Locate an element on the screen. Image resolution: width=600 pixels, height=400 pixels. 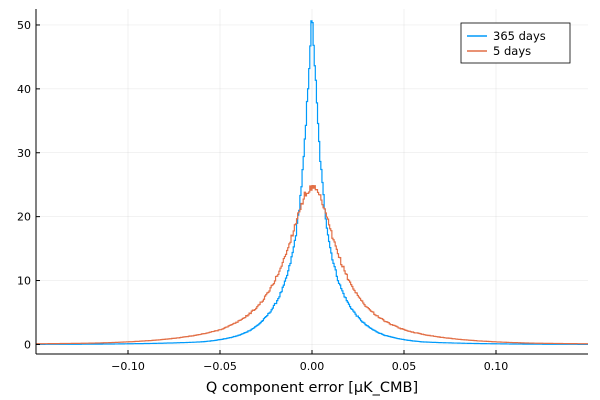
x-tick-label: 0.10 is located at coordinates (496, 366).